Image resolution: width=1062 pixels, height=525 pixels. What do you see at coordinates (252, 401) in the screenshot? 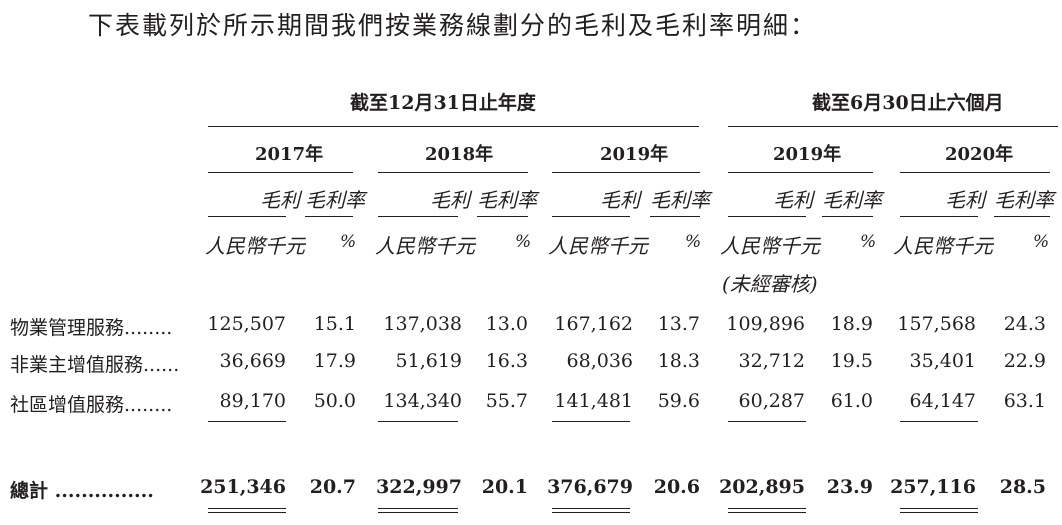
I see `table-cell: 89,170` at bounding box center [252, 401].